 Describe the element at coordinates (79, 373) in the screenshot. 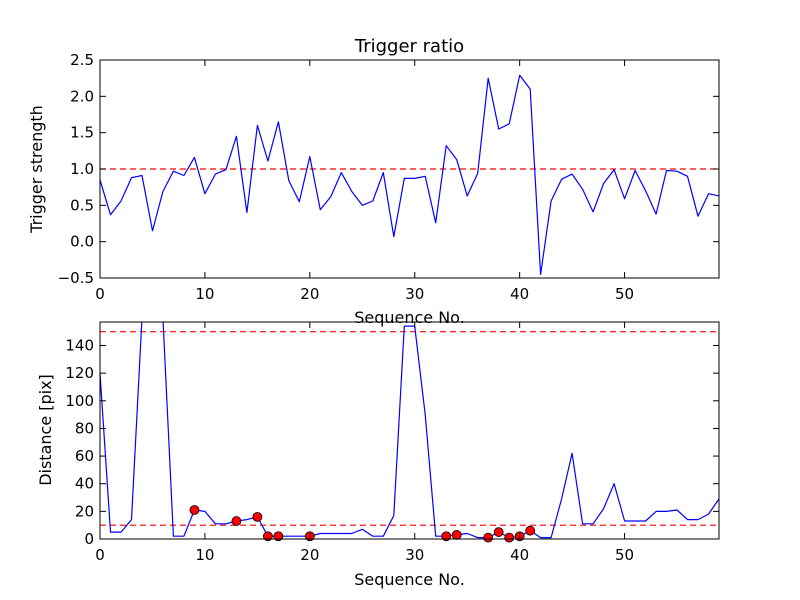

I see `y-tick-label: 120` at that location.